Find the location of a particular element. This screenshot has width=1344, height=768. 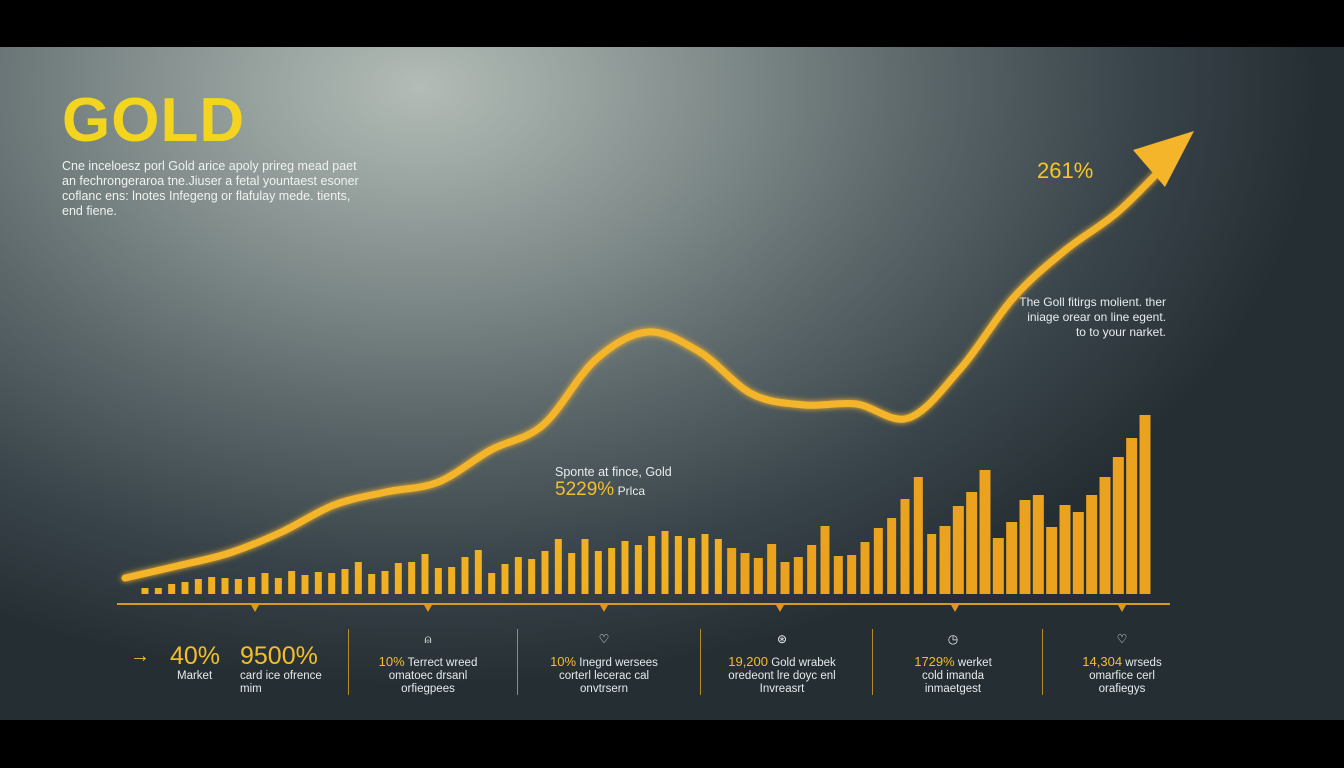

footer-stat-text: wrseds is located at coordinates (1143, 663).